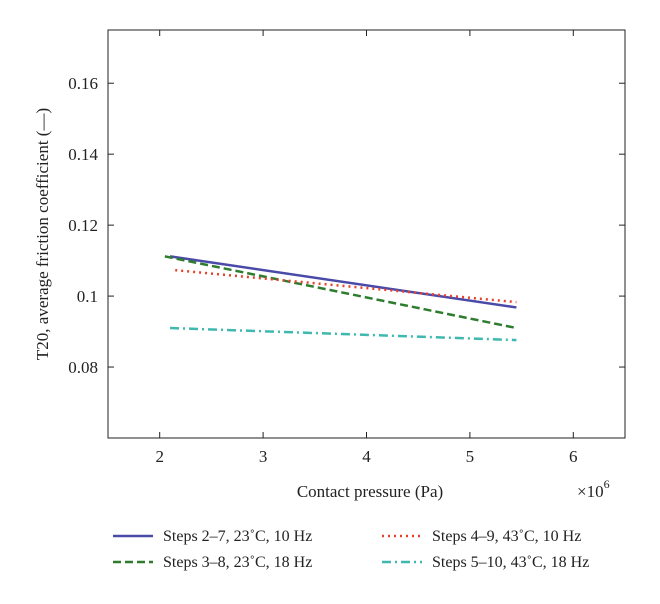 The image size is (660, 604). Describe the element at coordinates (263, 456) in the screenshot. I see `x-tick-label: 3` at that location.